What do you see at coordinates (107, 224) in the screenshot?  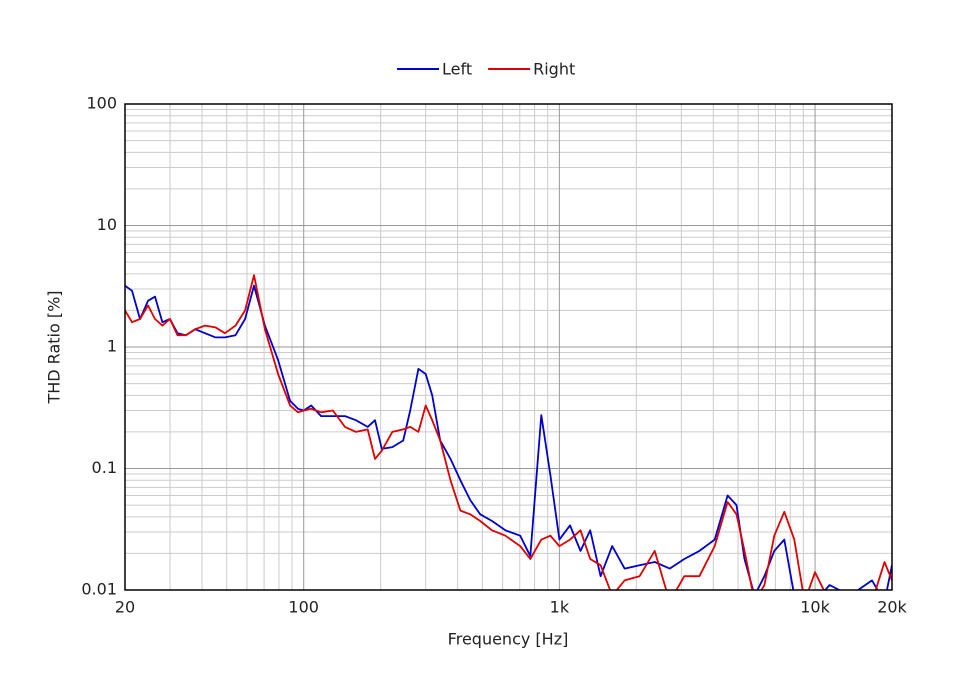 I see `y-tick-label: 10` at bounding box center [107, 224].